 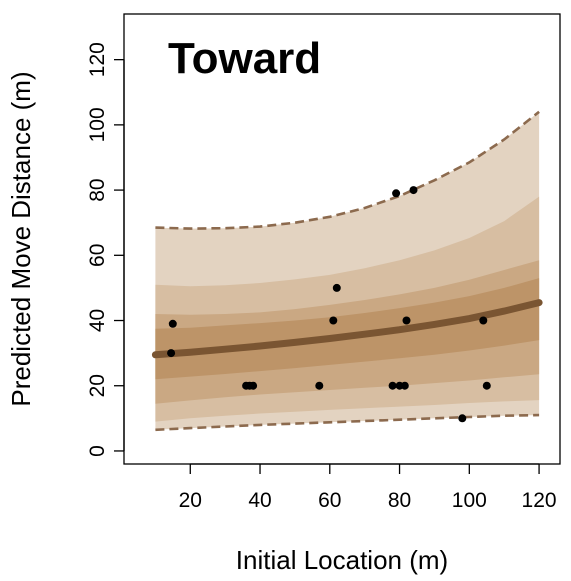 I want to click on upper-bound-line, so click(x=347, y=170).